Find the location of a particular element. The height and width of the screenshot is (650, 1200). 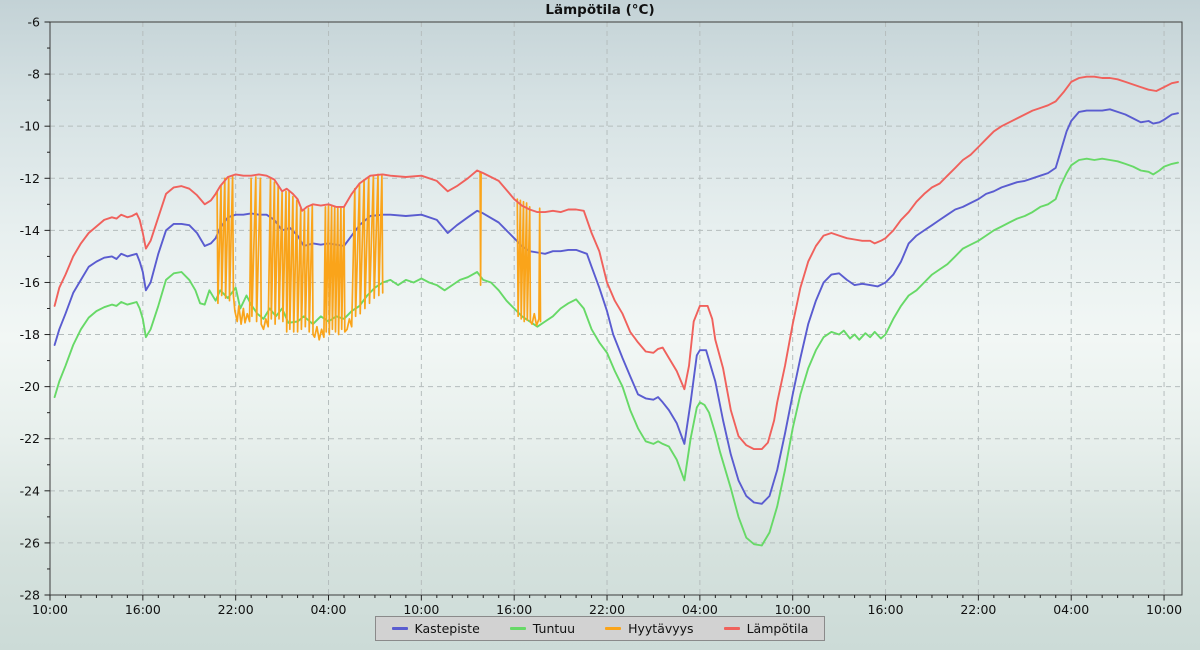

y-tick-label: -24 is located at coordinates (30, 490).